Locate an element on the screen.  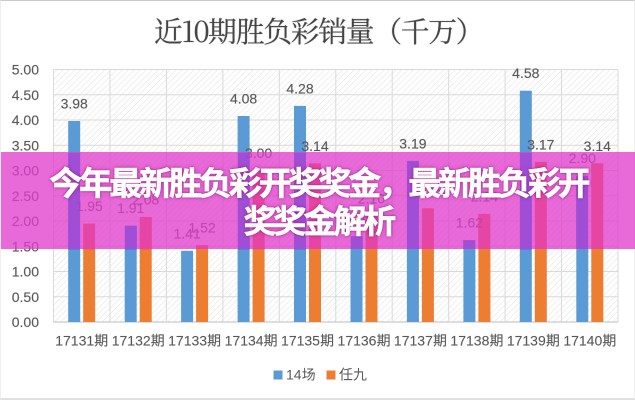
svg-text: 17135期 is located at coordinates (307, 341).